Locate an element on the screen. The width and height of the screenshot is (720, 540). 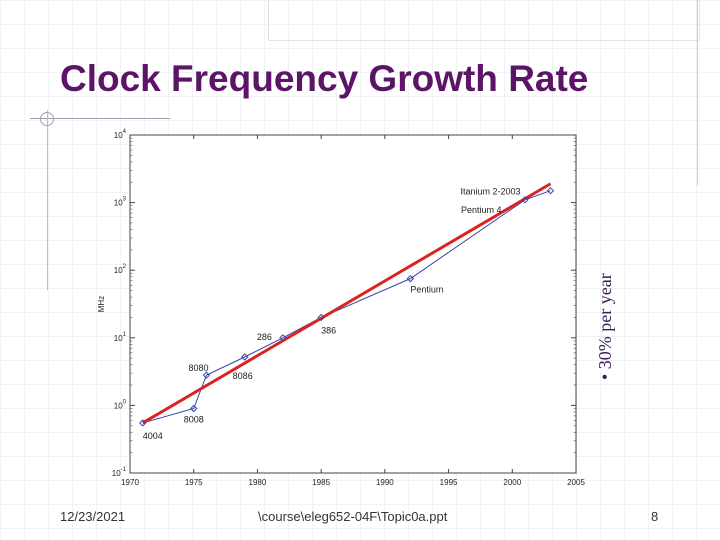
x-tick-label: 2005 is located at coordinates (576, 482).